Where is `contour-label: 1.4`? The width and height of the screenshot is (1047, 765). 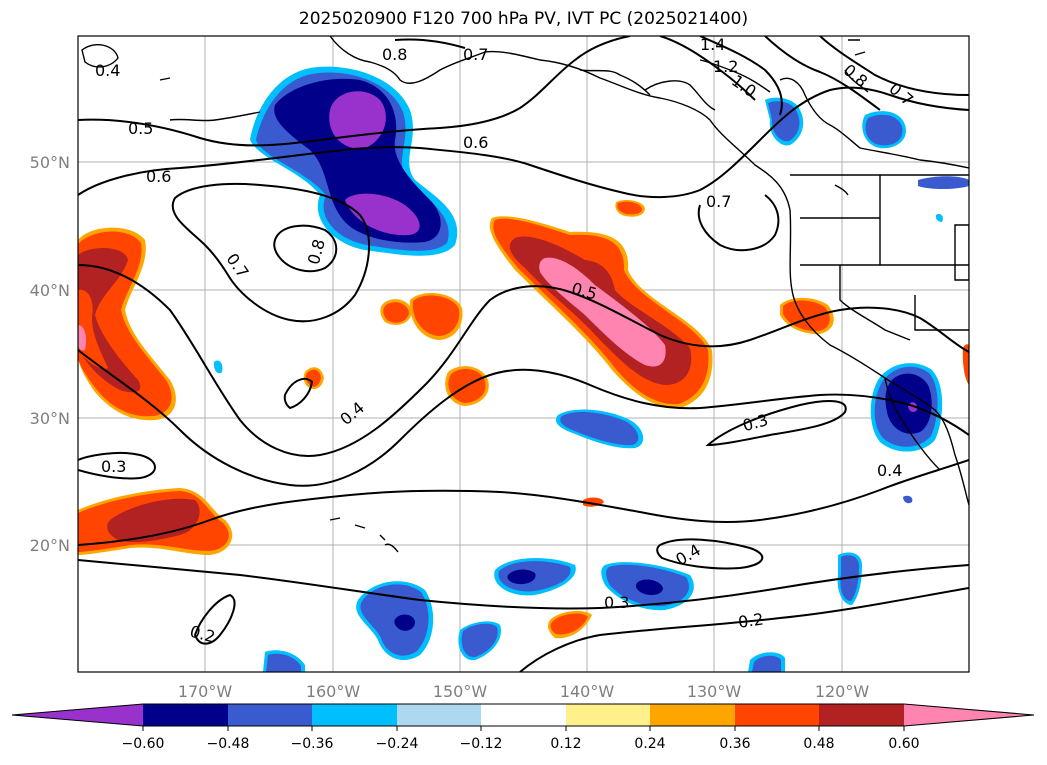
contour-label: 1.4 is located at coordinates (712, 44).